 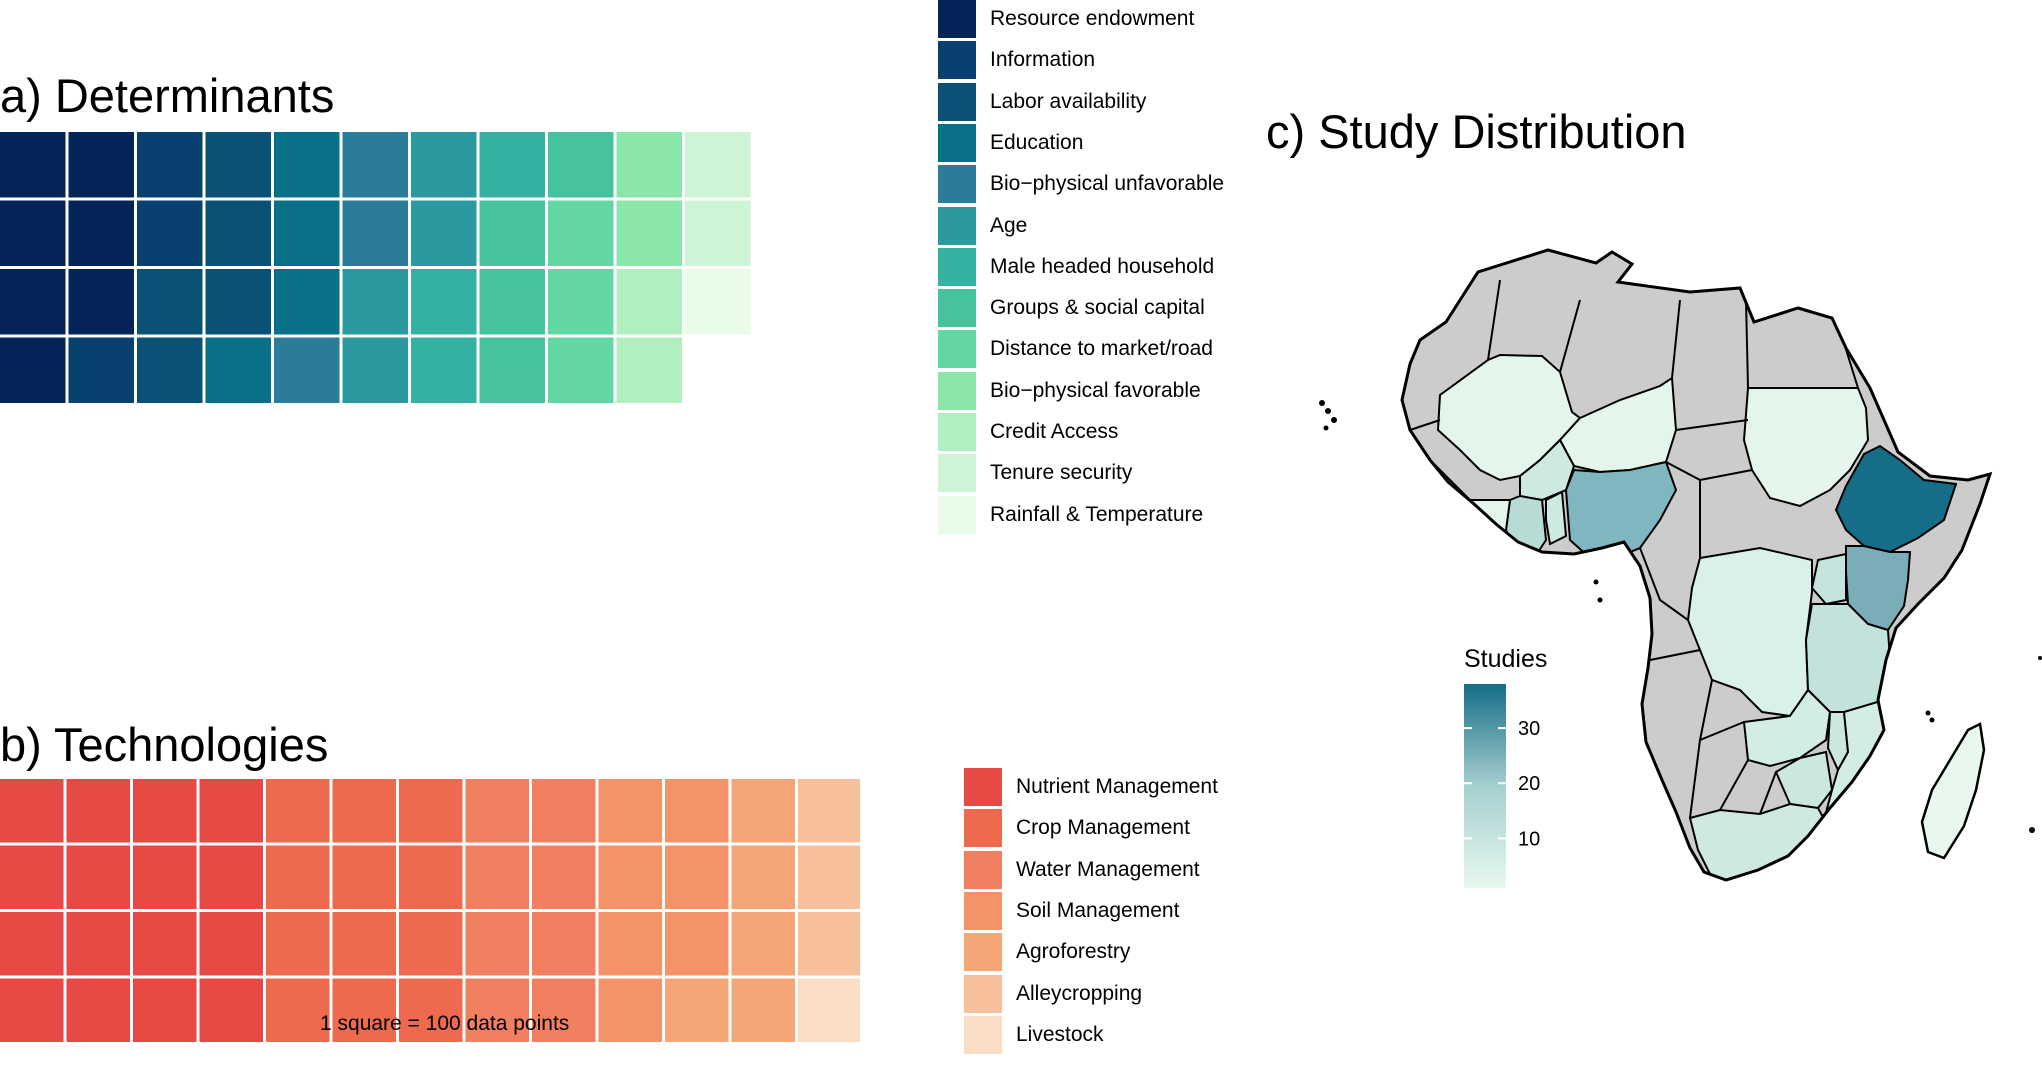 What do you see at coordinates (1061, 473) in the screenshot?
I see `determinants-legend-label: Tenure security` at bounding box center [1061, 473].